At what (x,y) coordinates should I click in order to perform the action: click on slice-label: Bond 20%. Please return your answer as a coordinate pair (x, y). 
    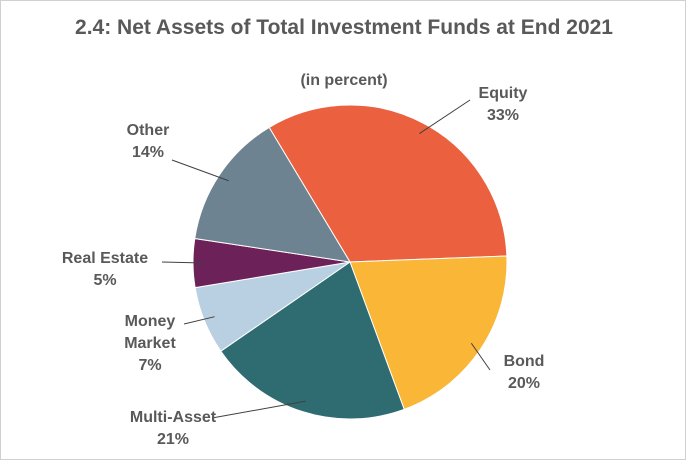
    Looking at the image, I should click on (524, 373).